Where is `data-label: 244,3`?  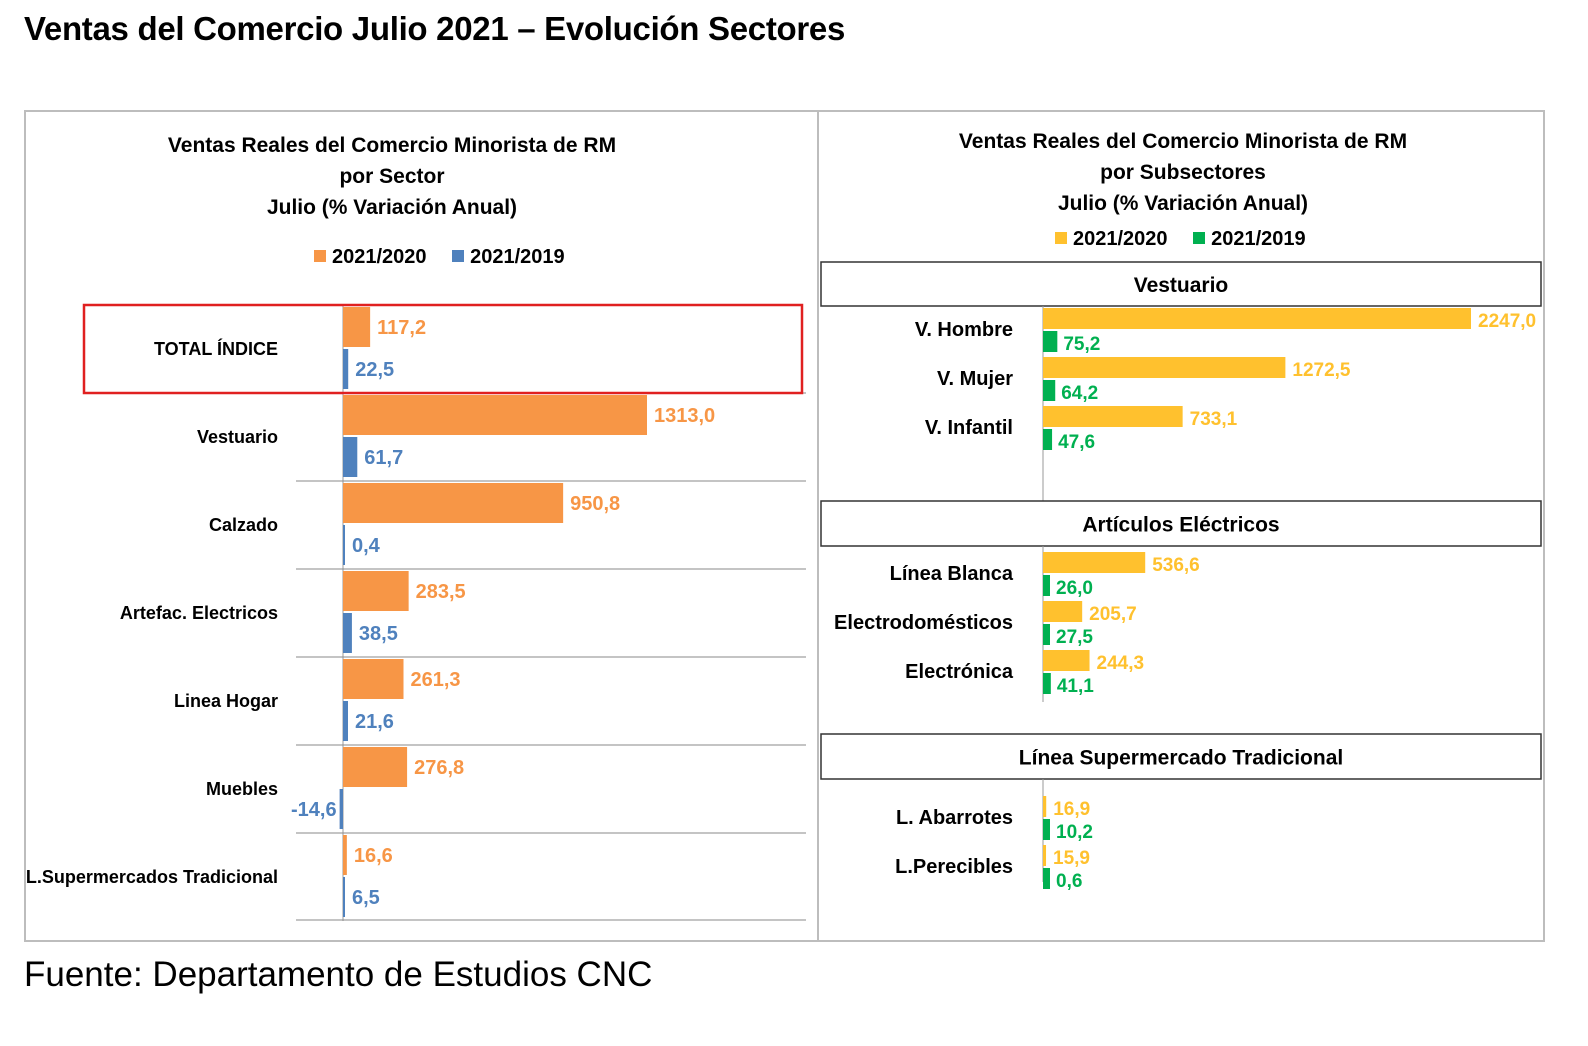 data-label: 244,3 is located at coordinates (1121, 663).